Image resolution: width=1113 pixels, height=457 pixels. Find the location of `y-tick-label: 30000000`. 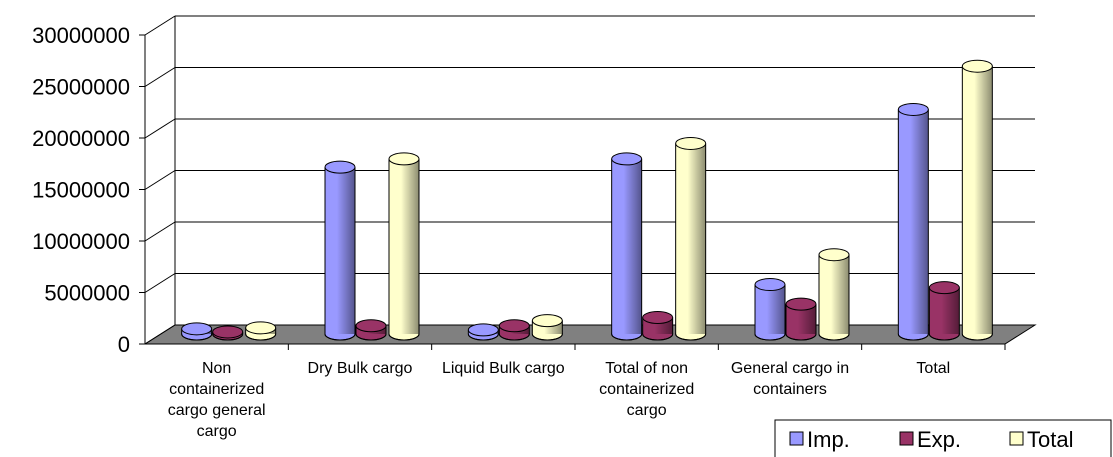

y-tick-label: 30000000 is located at coordinates (81, 35).